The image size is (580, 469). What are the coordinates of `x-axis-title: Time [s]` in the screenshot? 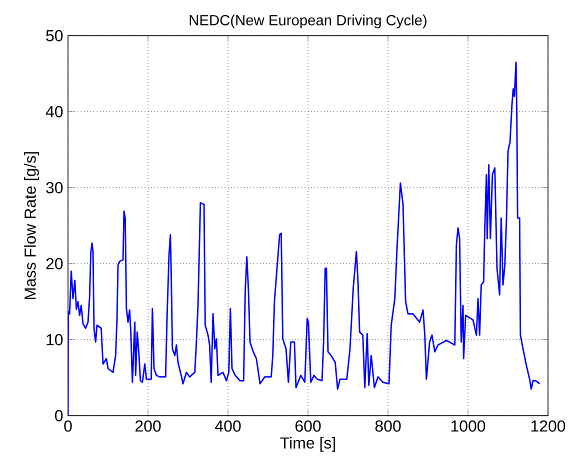 It's located at (307, 444).